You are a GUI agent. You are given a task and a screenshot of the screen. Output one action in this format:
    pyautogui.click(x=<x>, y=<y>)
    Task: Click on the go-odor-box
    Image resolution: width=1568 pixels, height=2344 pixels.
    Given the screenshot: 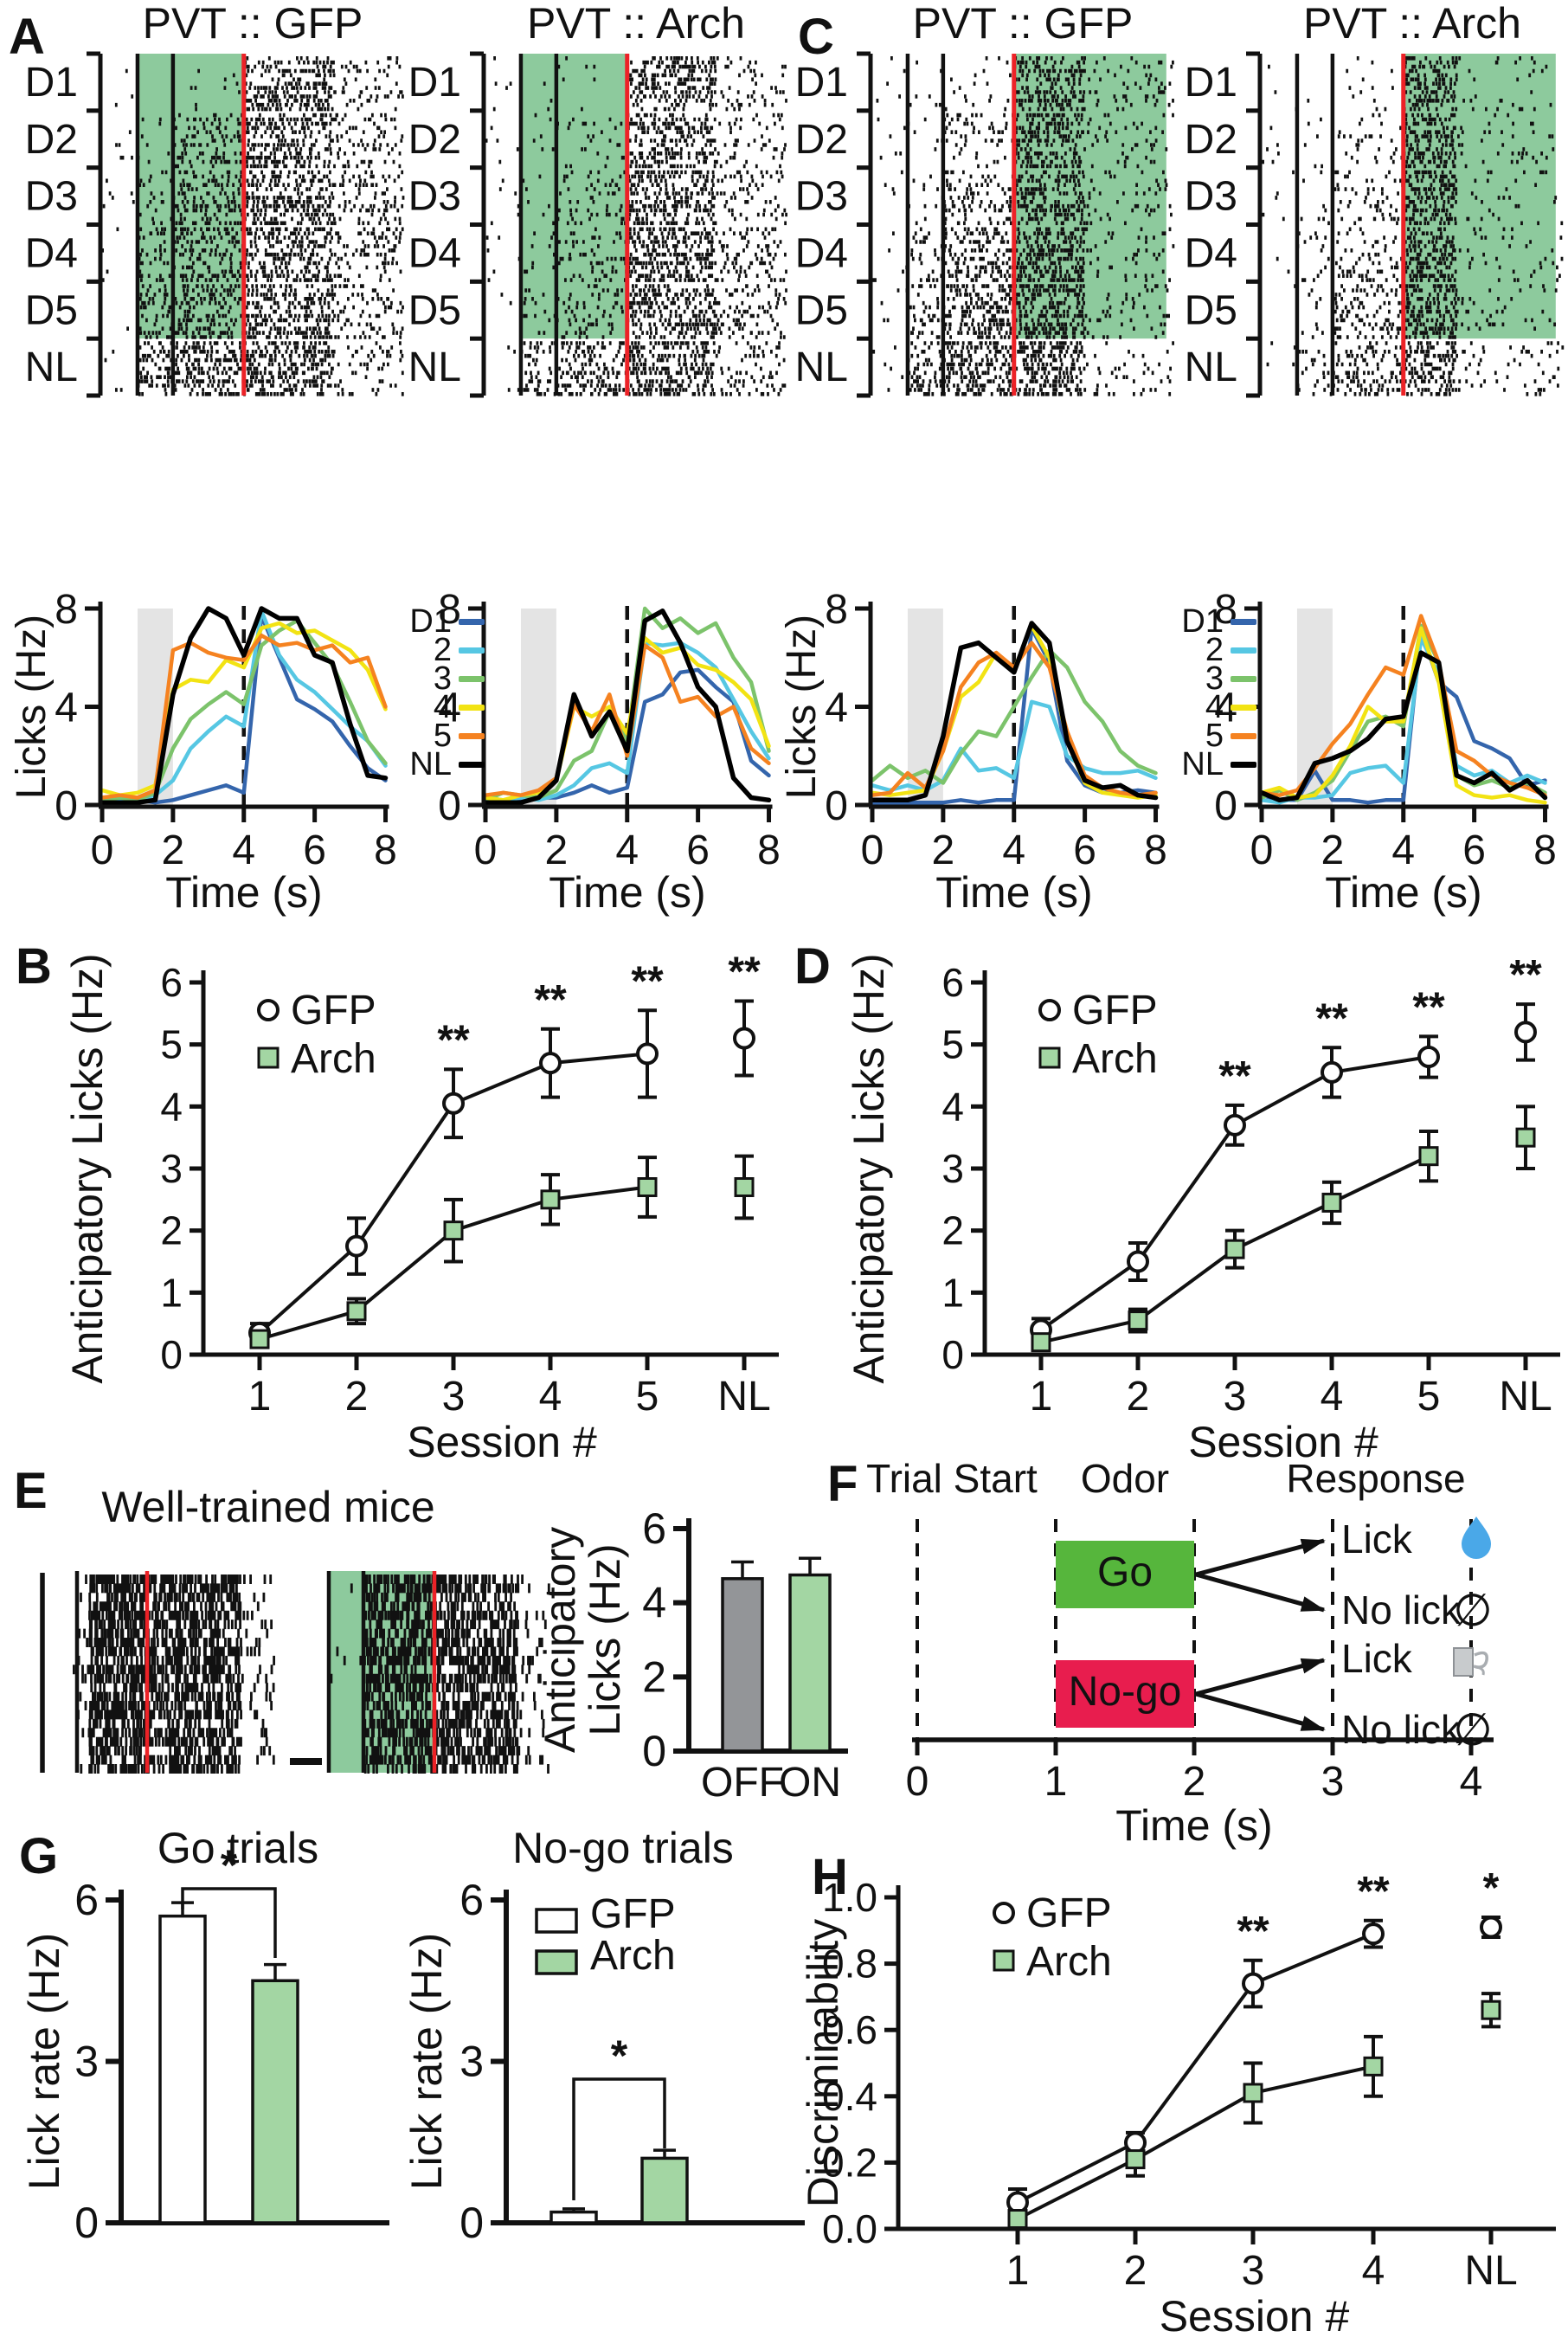 What is the action you would take?
    pyautogui.click(x=1125, y=1574)
    